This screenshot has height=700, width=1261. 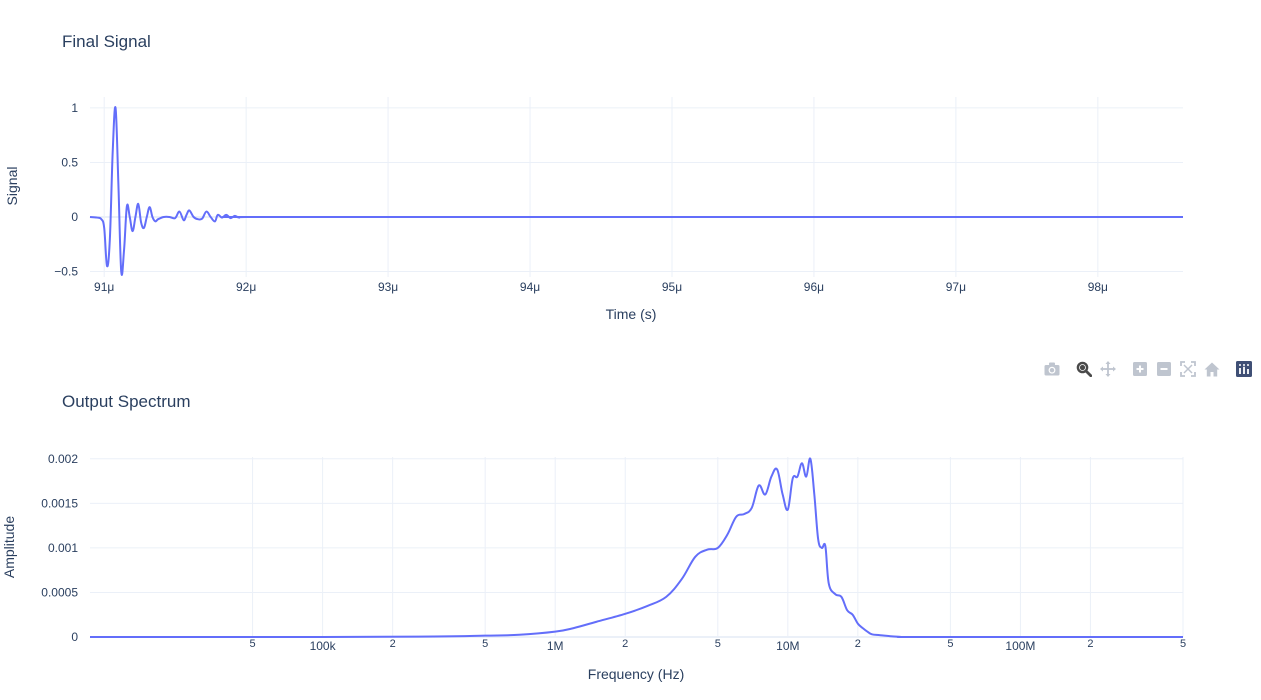 What do you see at coordinates (59, 503) in the screenshot?
I see `y-tick-label: 0.0015` at bounding box center [59, 503].